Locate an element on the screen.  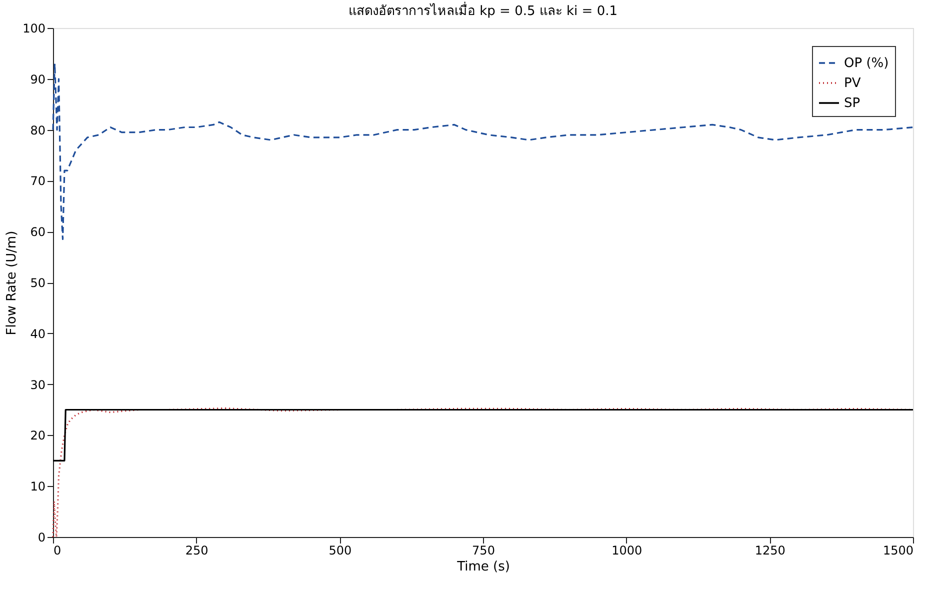
x-tick-label: 250 is located at coordinates (196, 551).